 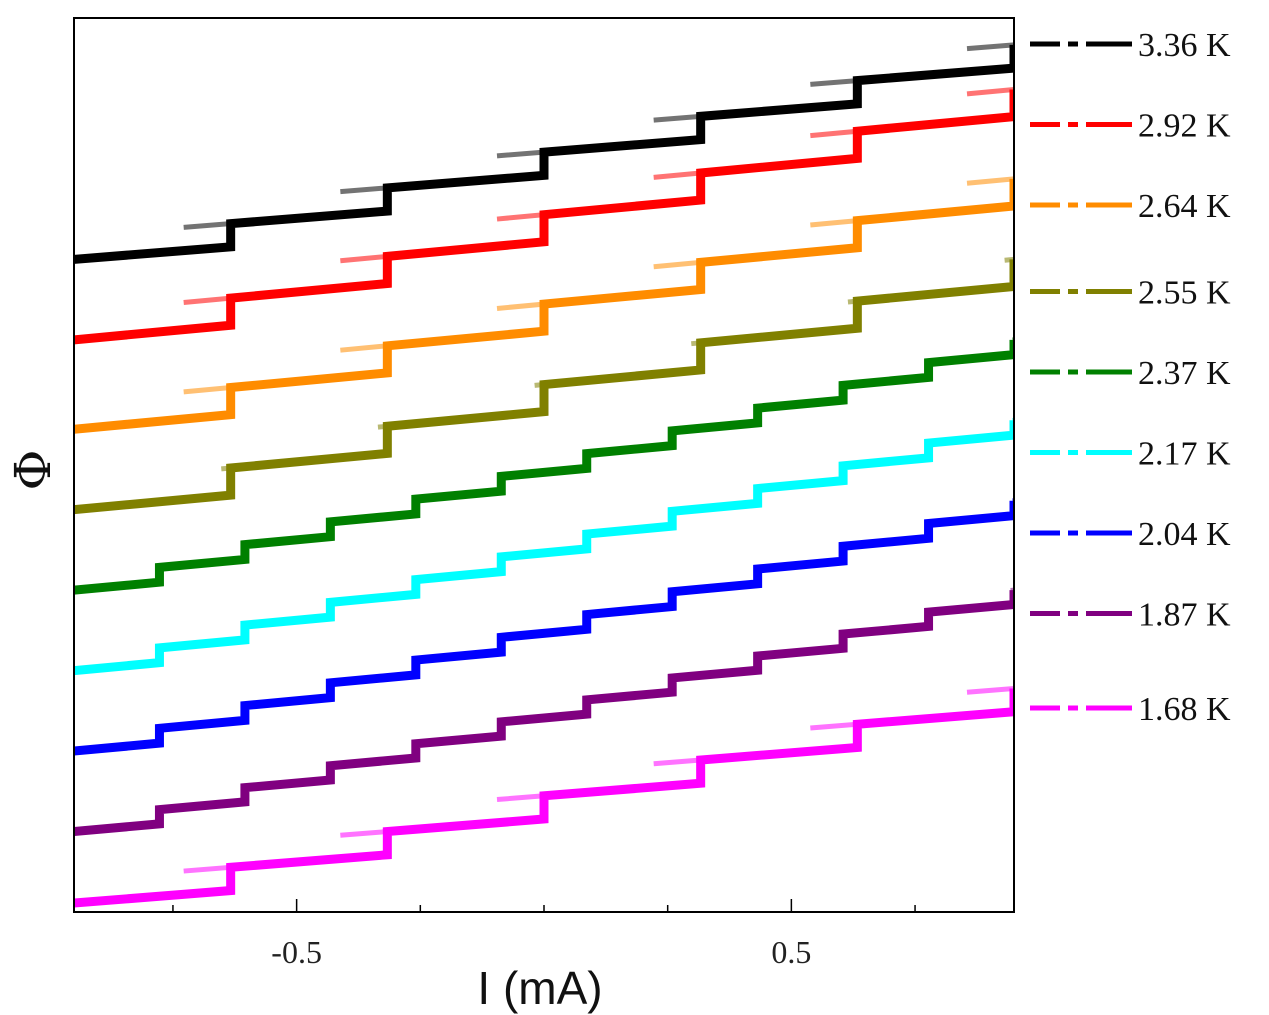 What do you see at coordinates (1184, 373) in the screenshot?
I see `legend-label: 2.37 K` at bounding box center [1184, 373].